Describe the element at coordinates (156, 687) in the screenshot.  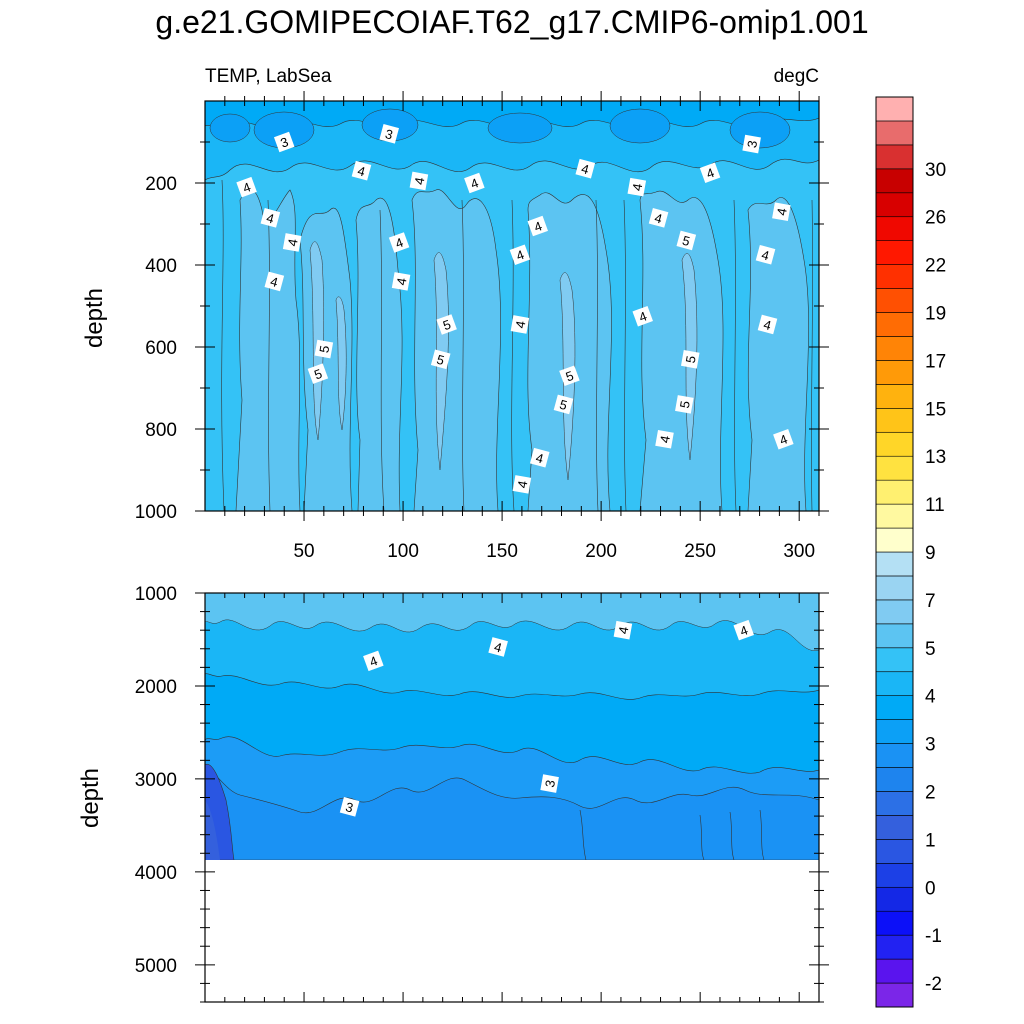
I see `bottom-y-tick-label: 2000` at that location.